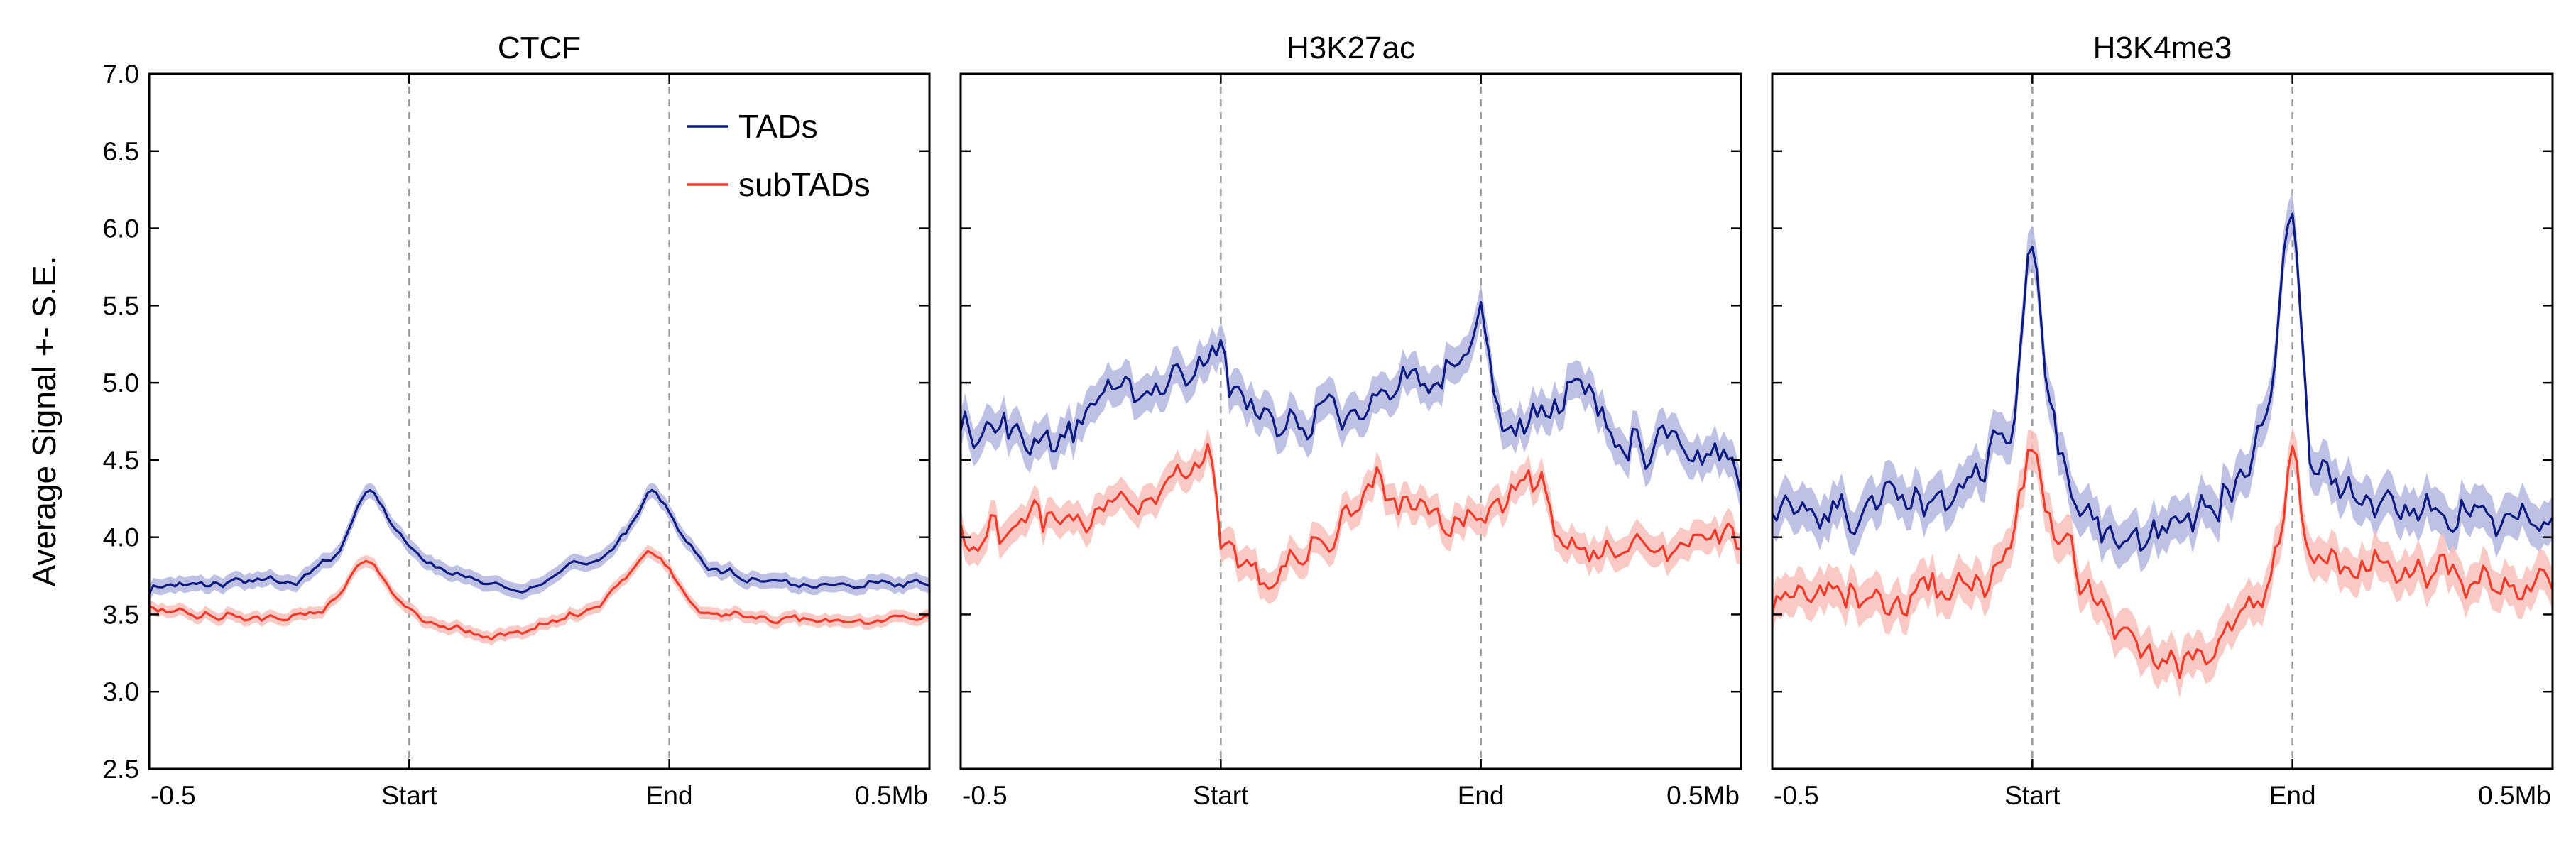 The image size is (2576, 842). Describe the element at coordinates (2162, 48) in the screenshot. I see `panel-title: H3K4me3` at that location.